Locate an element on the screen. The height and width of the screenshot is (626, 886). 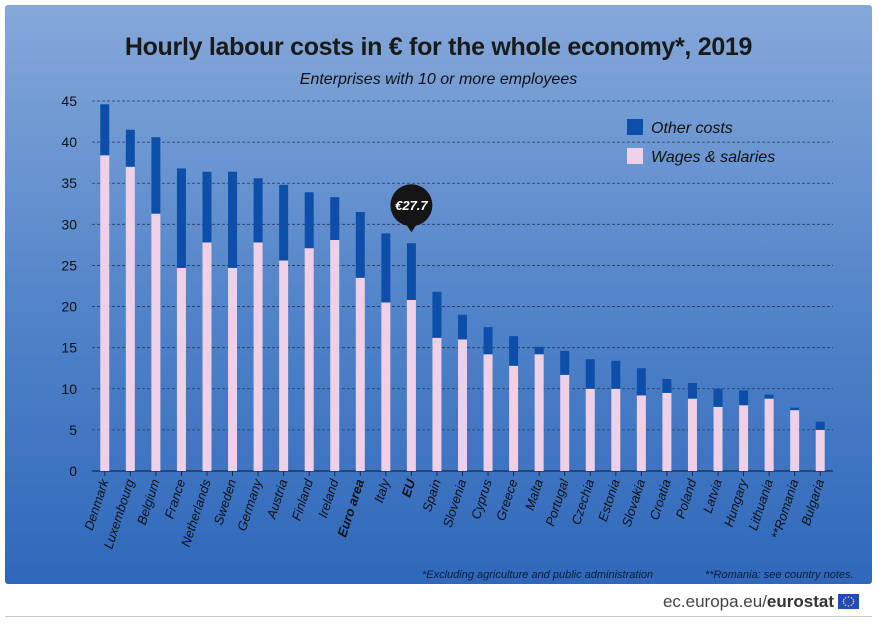
y-tick-label: 20 is located at coordinates (69, 307).